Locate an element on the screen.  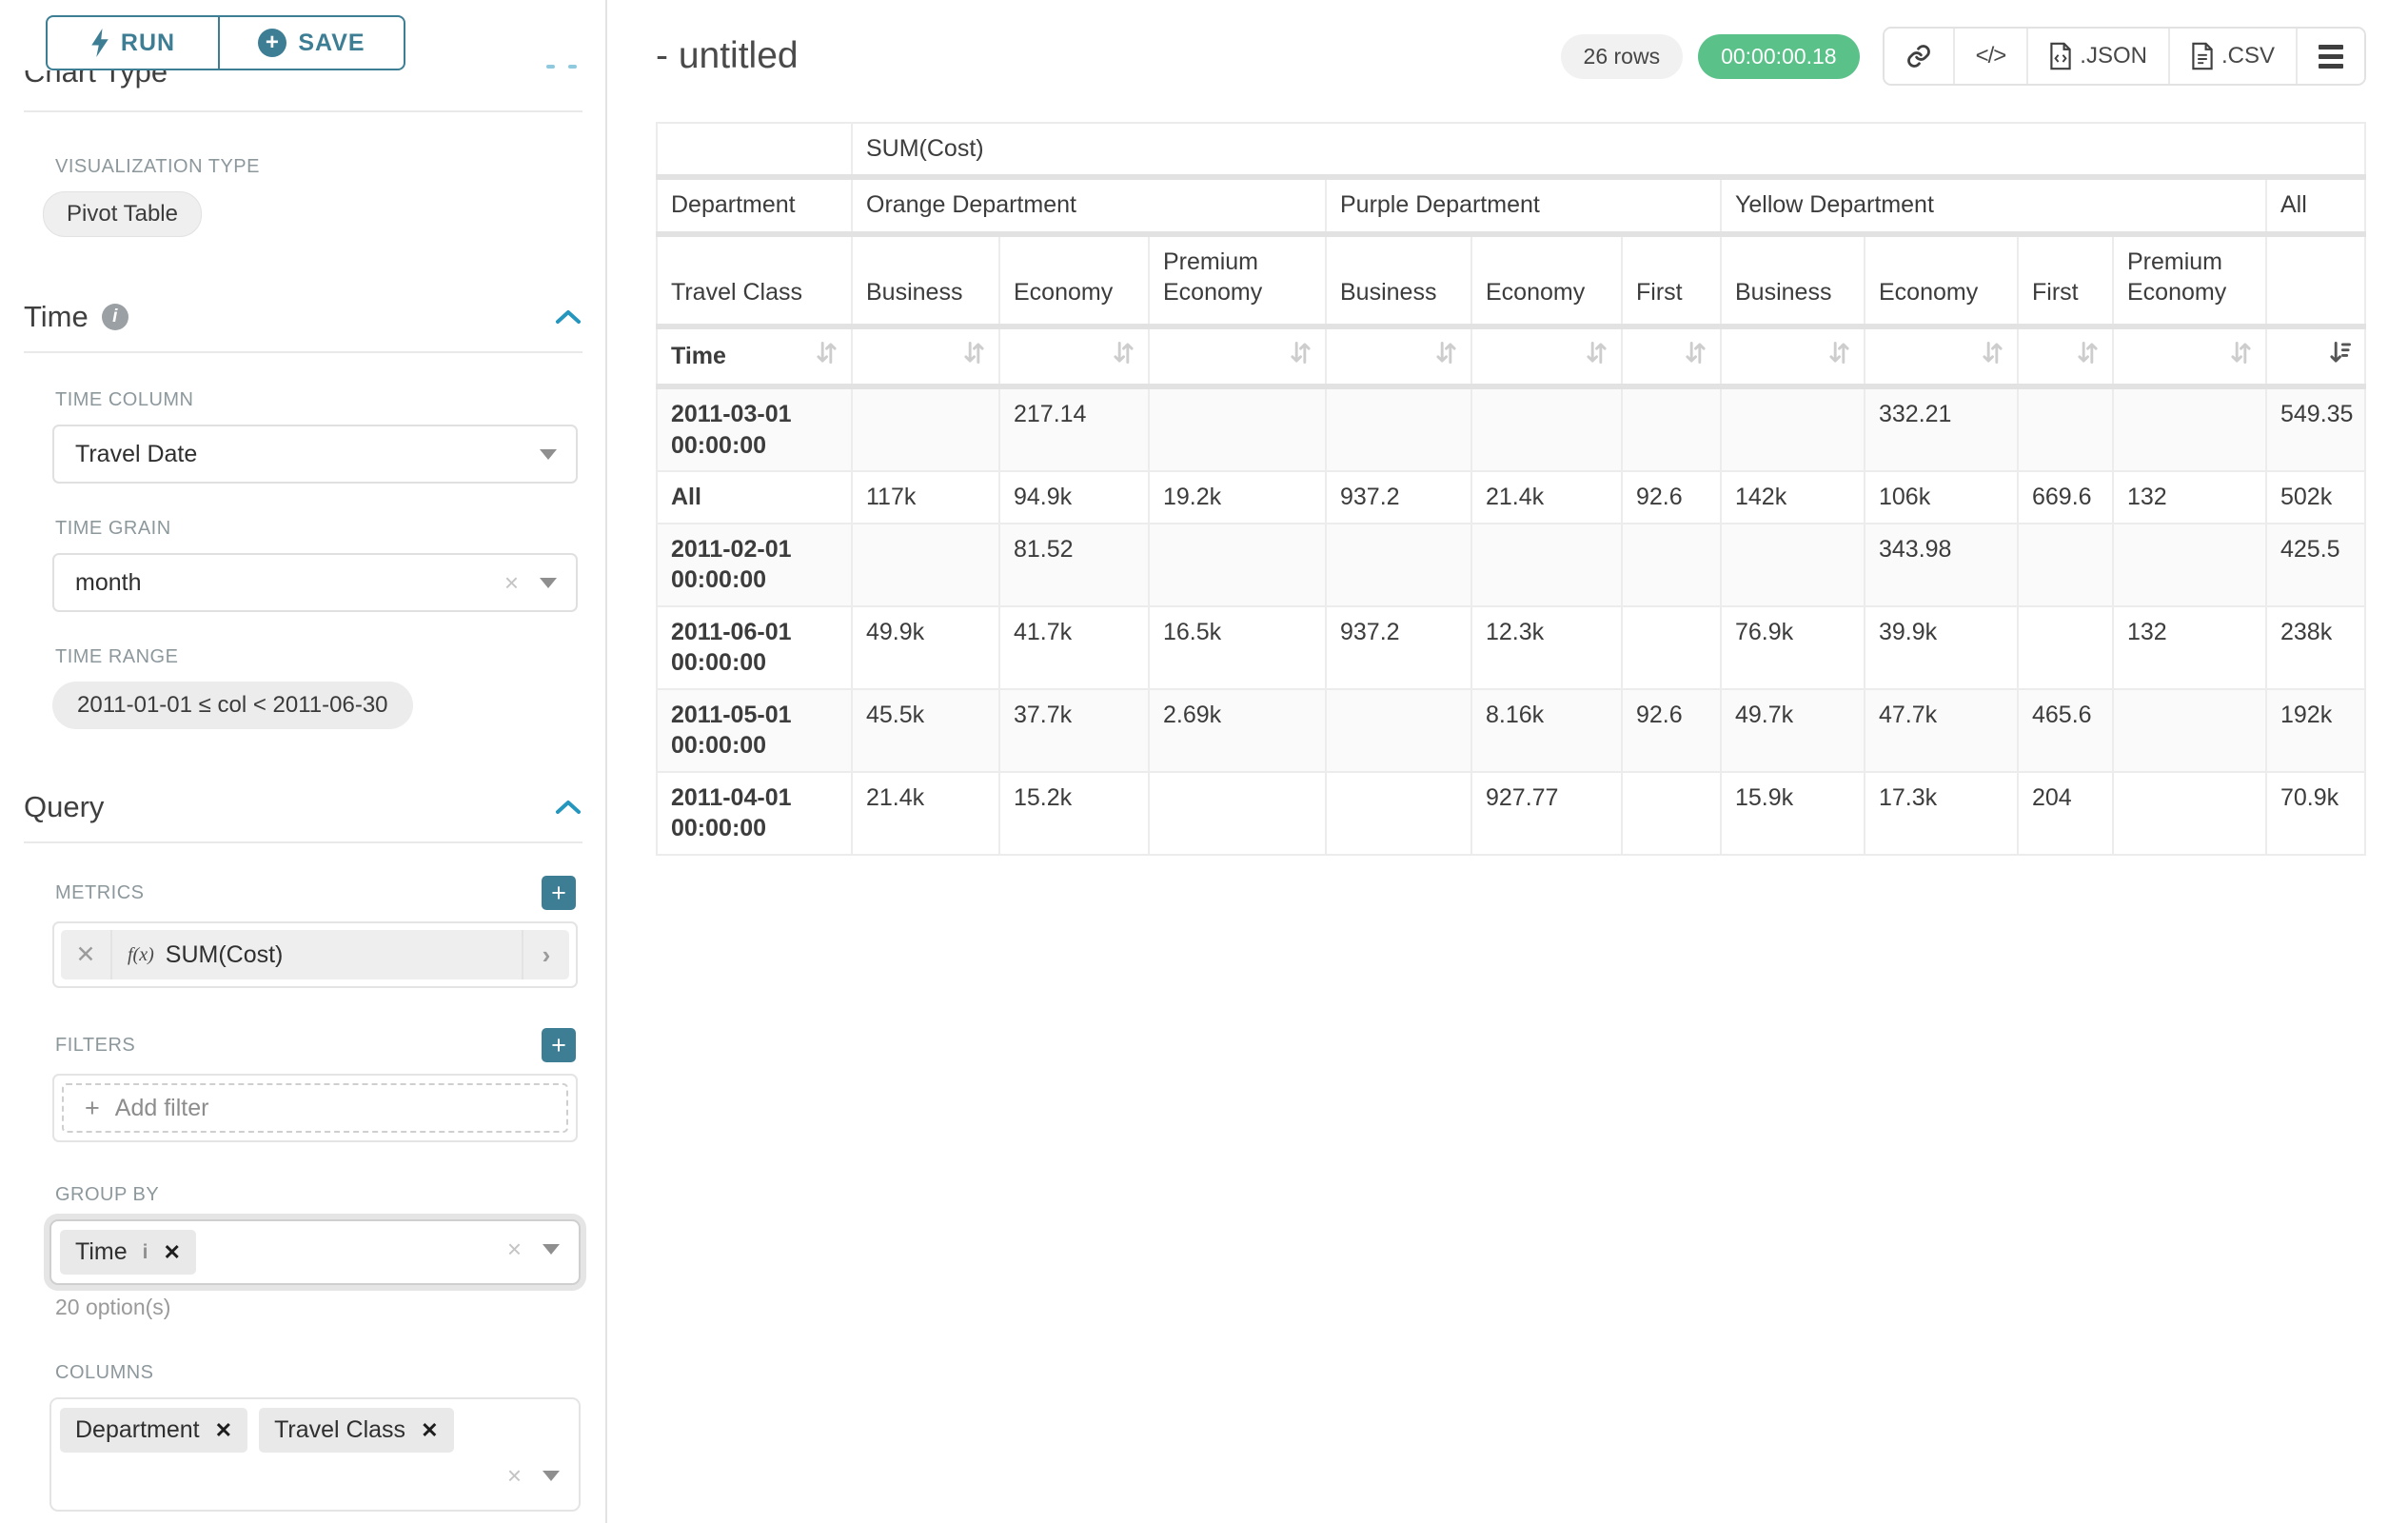
value-cell: 81.52 is located at coordinates (1074, 564).